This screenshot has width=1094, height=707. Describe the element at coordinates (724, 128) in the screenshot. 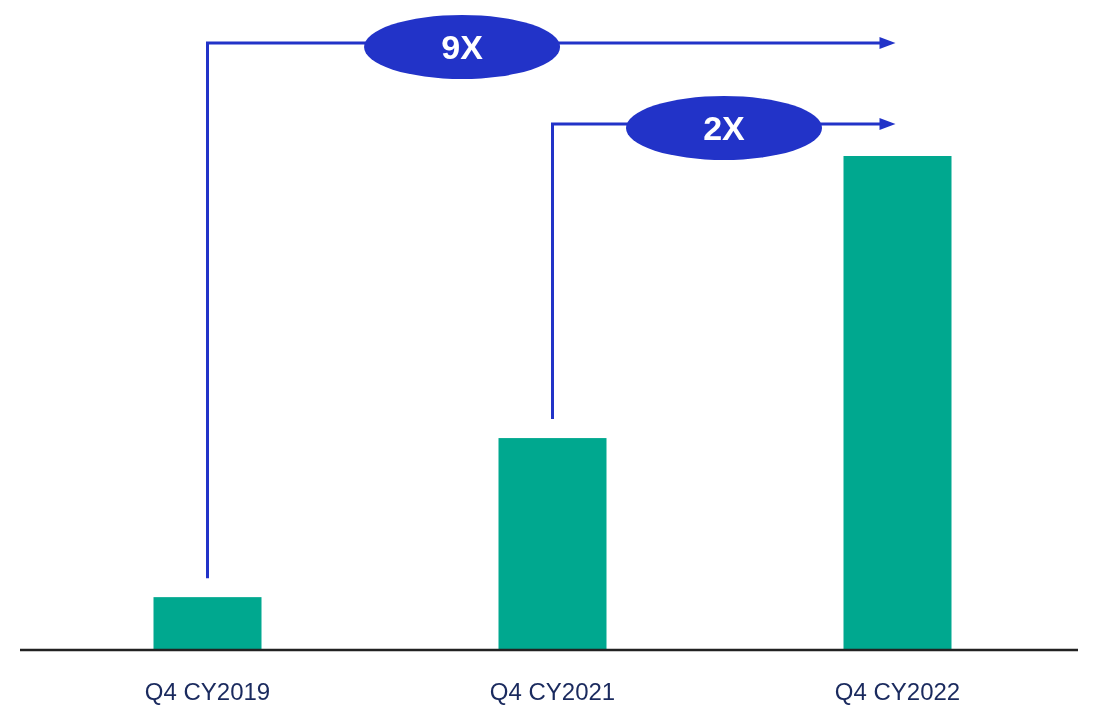

I see `text: 2X` at that location.